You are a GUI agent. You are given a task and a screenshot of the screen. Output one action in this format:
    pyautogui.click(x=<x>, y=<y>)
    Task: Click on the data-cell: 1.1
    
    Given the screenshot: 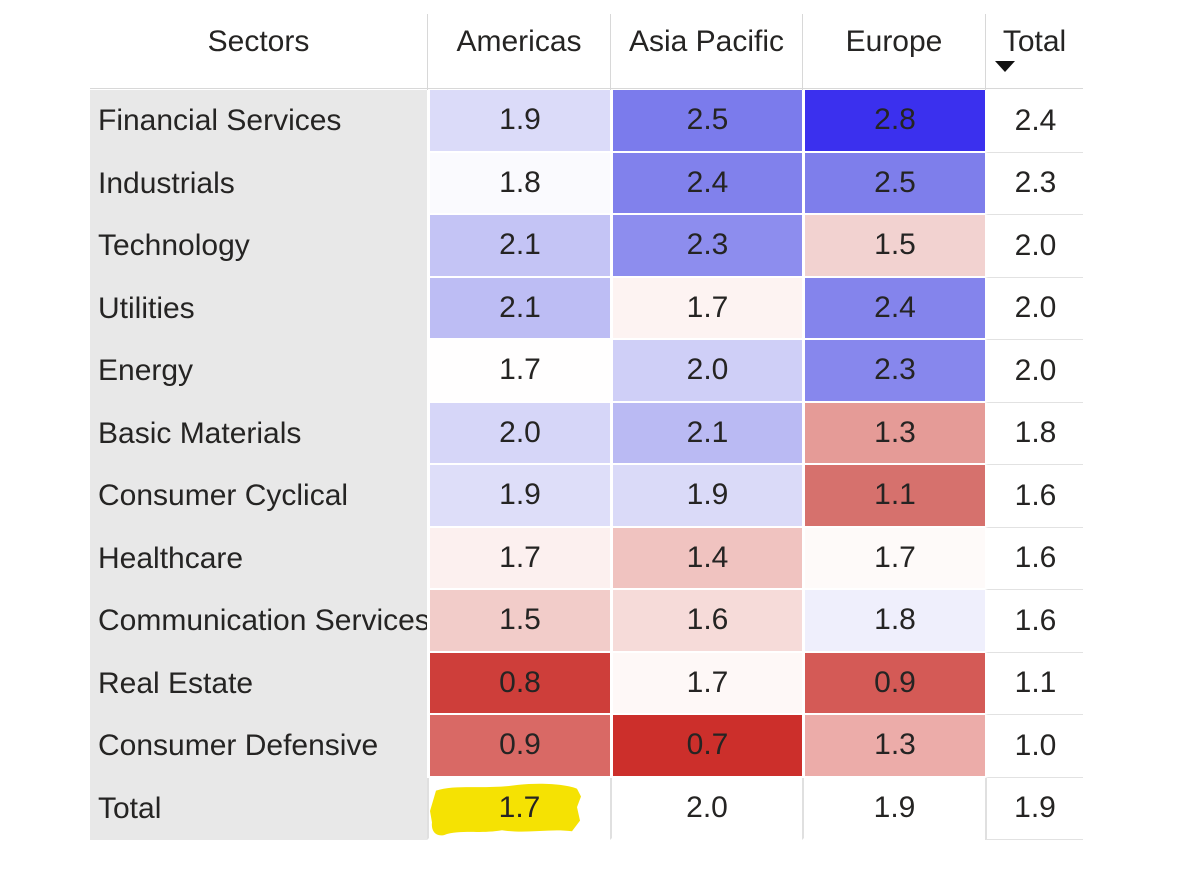 What is the action you would take?
    pyautogui.click(x=893, y=496)
    